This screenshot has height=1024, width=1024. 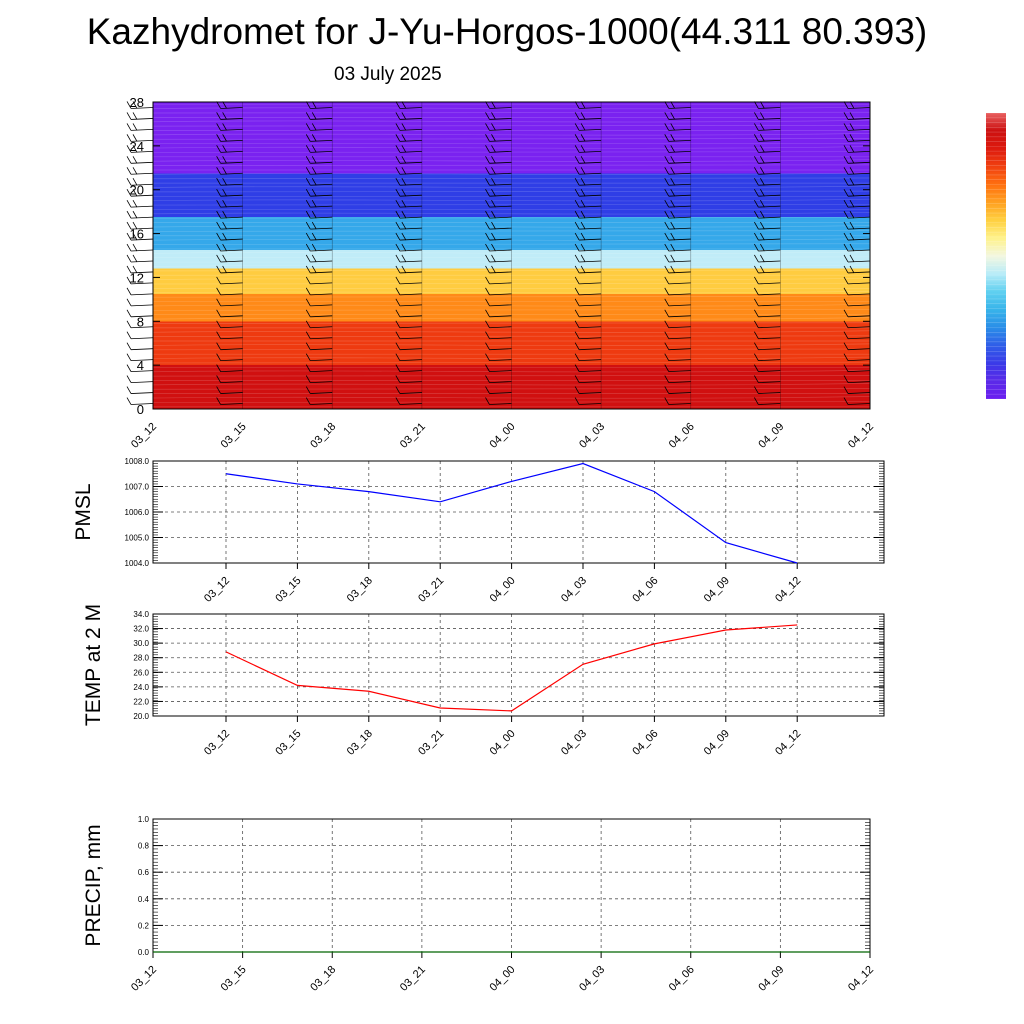 What do you see at coordinates (137, 538) in the screenshot?
I see `y-tick-label: 1005.0` at bounding box center [137, 538].